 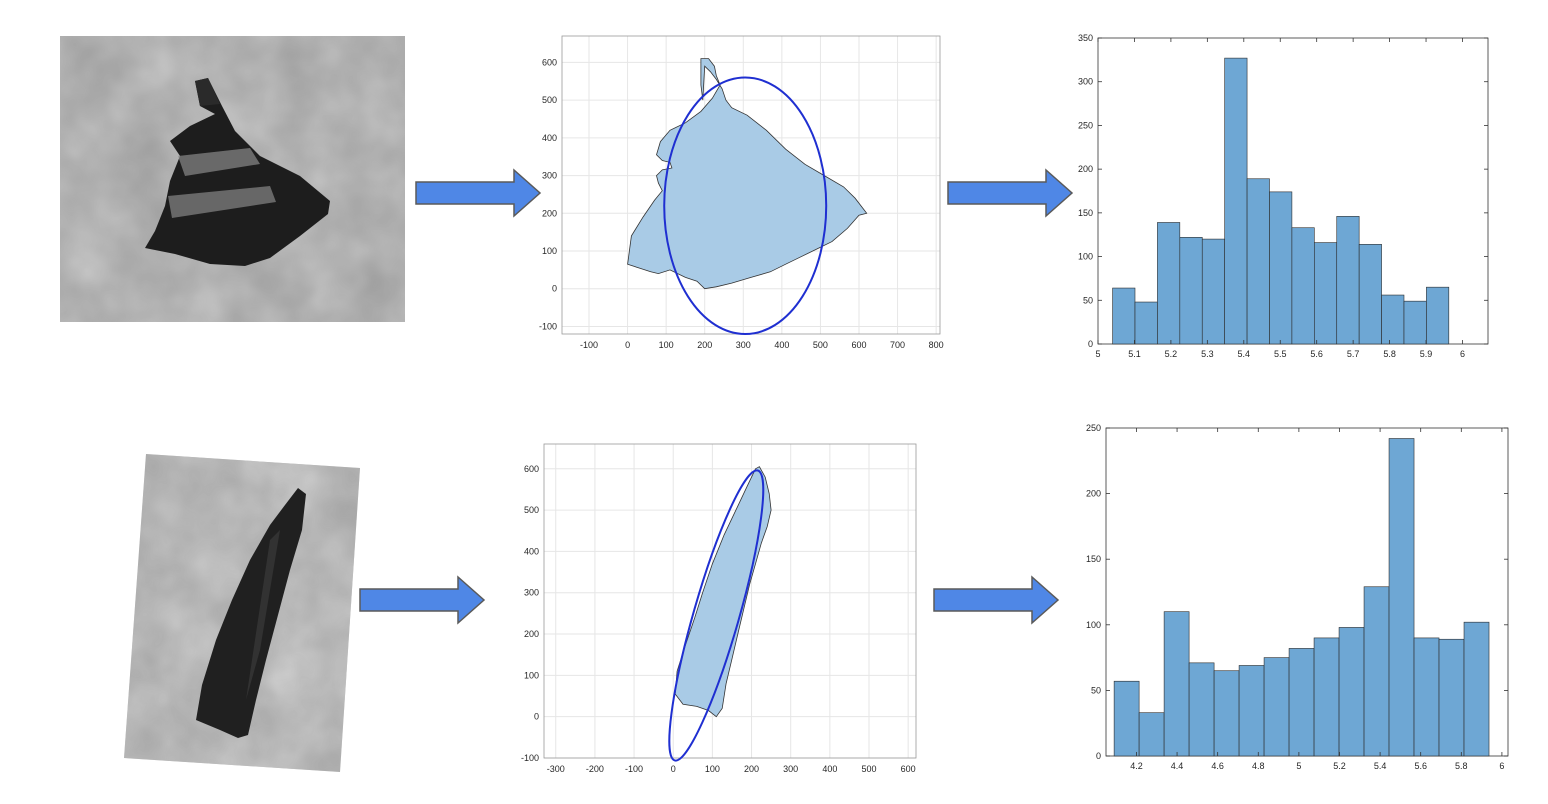 I want to click on x-tick-label: 4.2, so click(x=1136, y=766).